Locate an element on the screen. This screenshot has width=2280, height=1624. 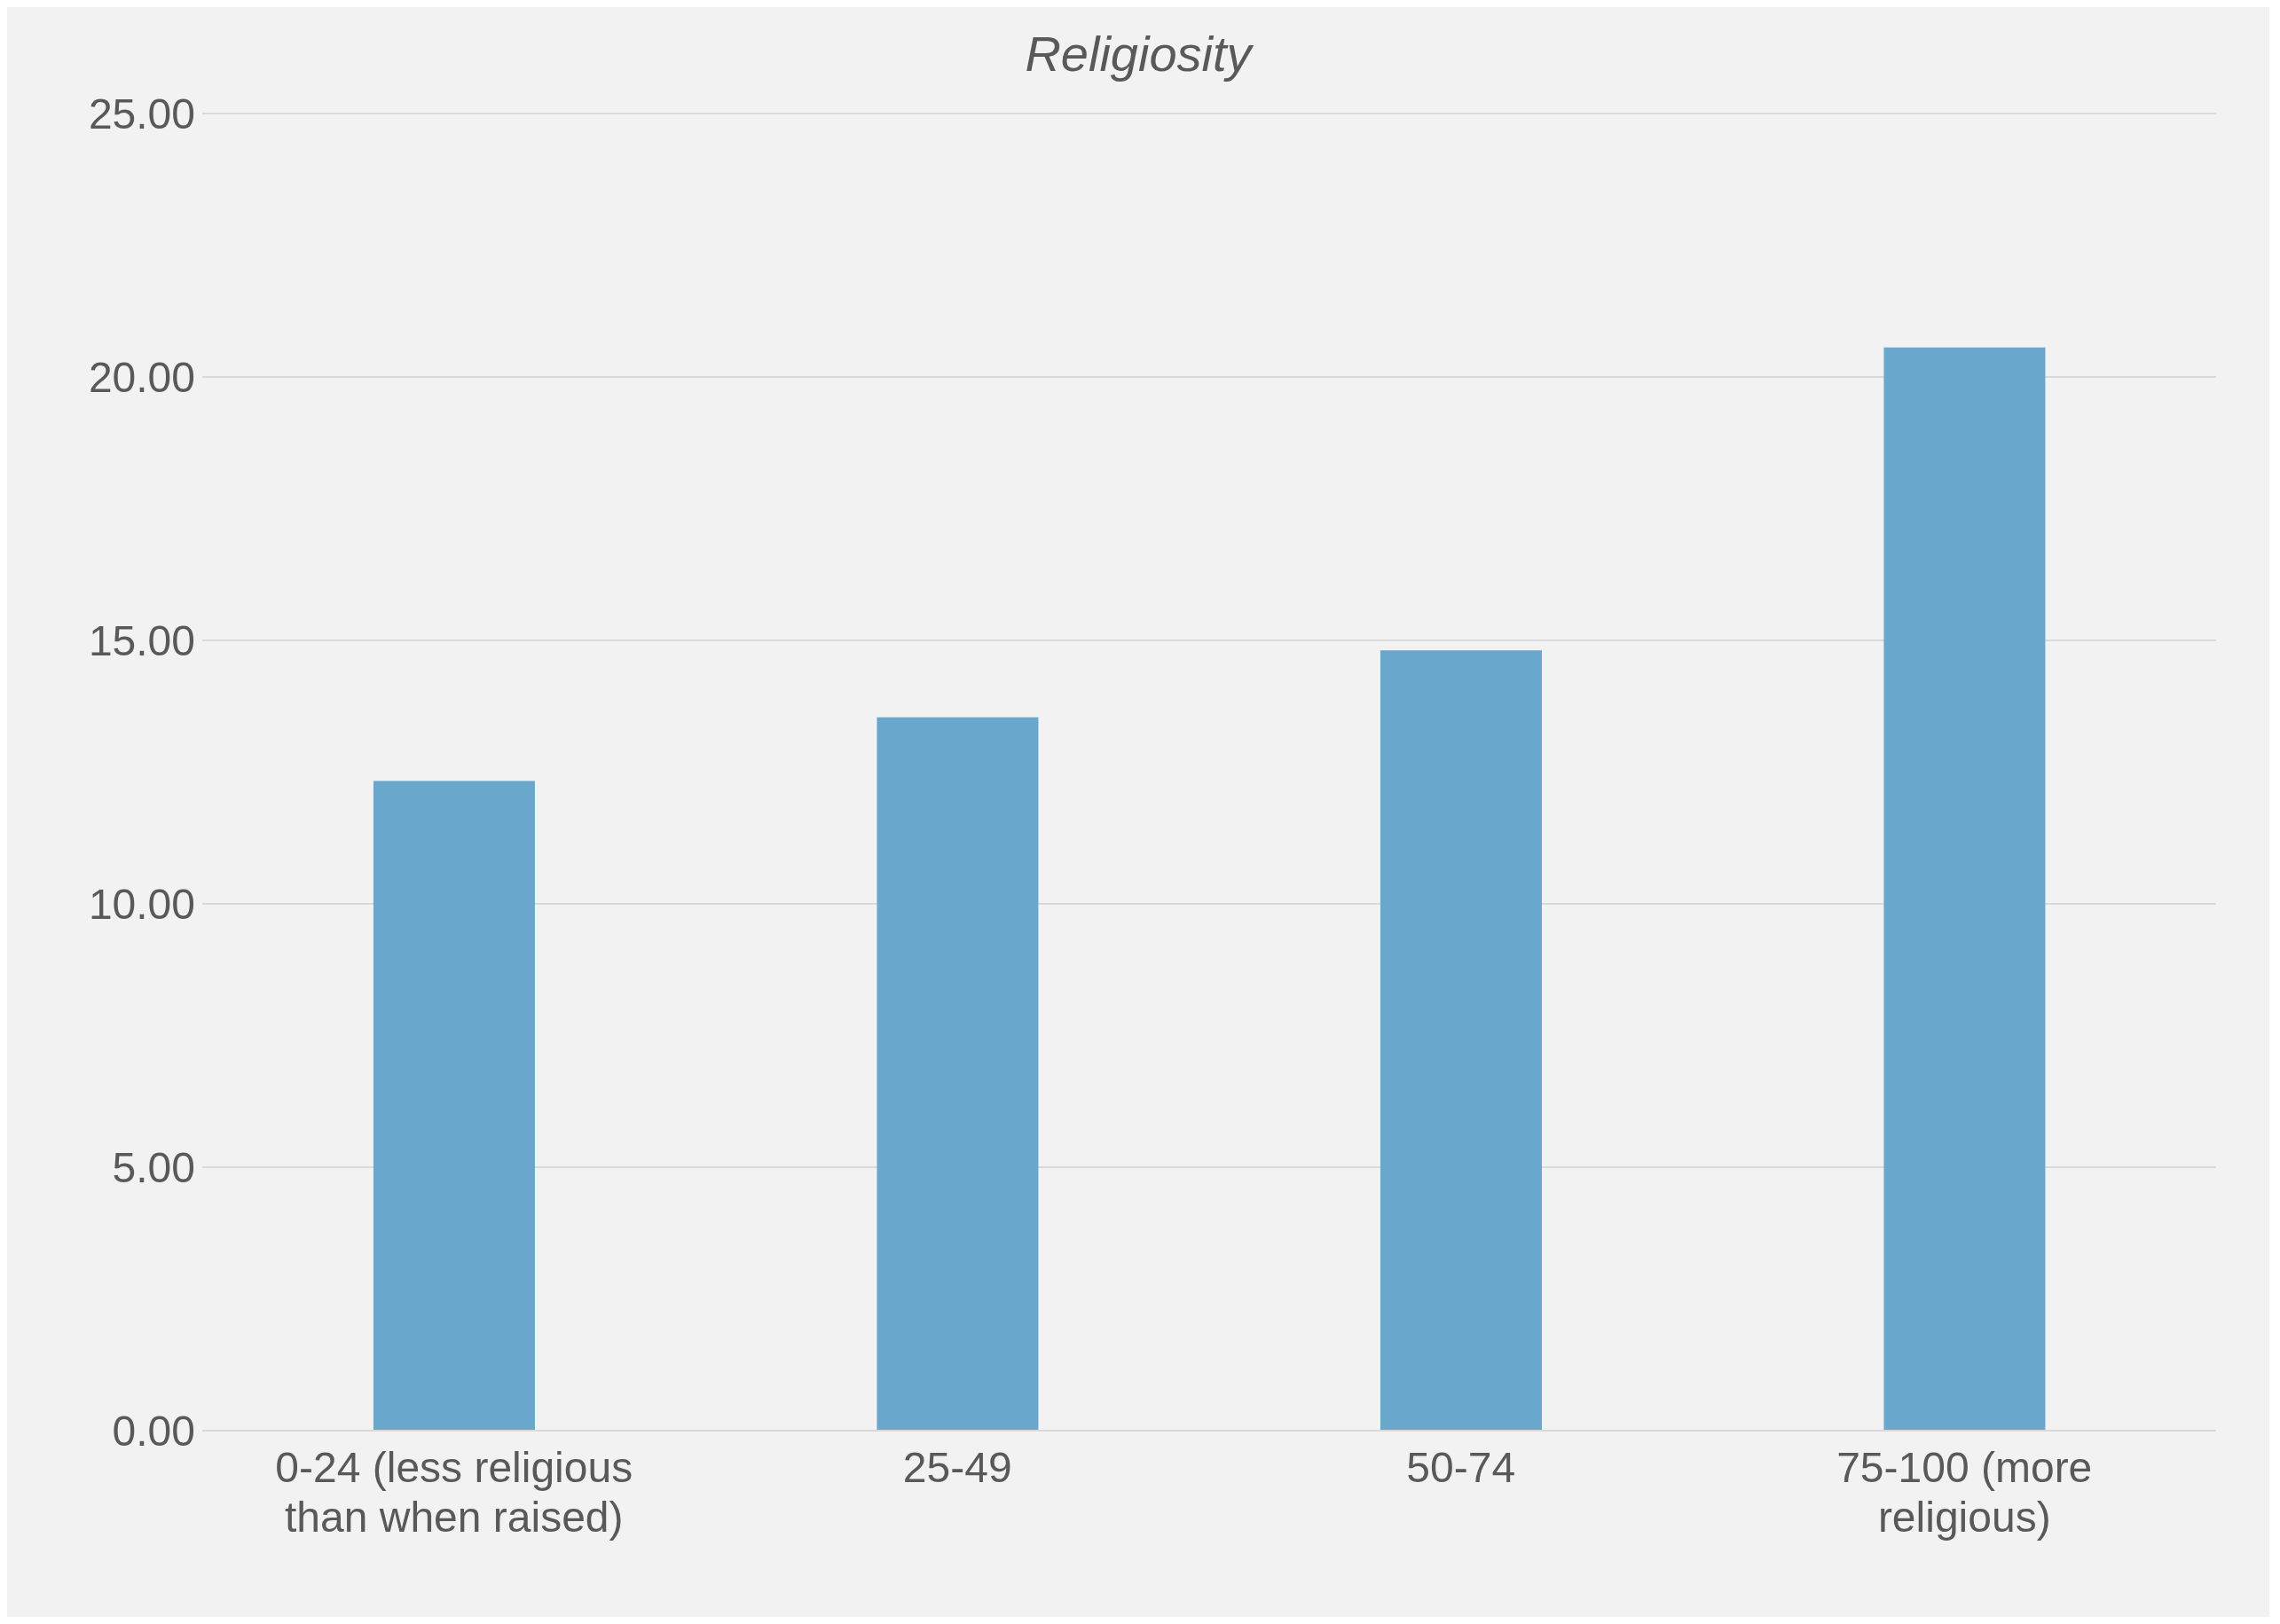
y-tick-label: 15.00 is located at coordinates (141, 641).